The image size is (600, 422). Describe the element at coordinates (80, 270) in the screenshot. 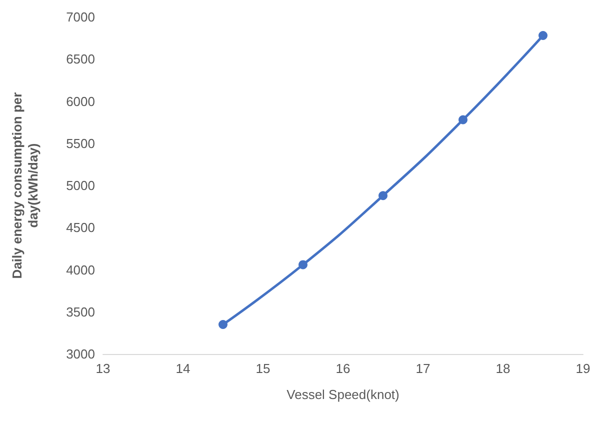

I see `y-tick-label: 4000` at that location.